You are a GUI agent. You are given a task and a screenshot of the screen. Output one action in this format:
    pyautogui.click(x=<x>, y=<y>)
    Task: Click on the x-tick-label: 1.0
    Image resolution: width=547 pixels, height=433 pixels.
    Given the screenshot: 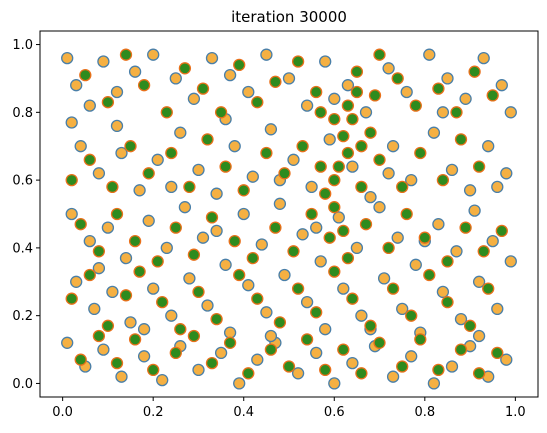 What is the action you would take?
    pyautogui.click(x=515, y=412)
    